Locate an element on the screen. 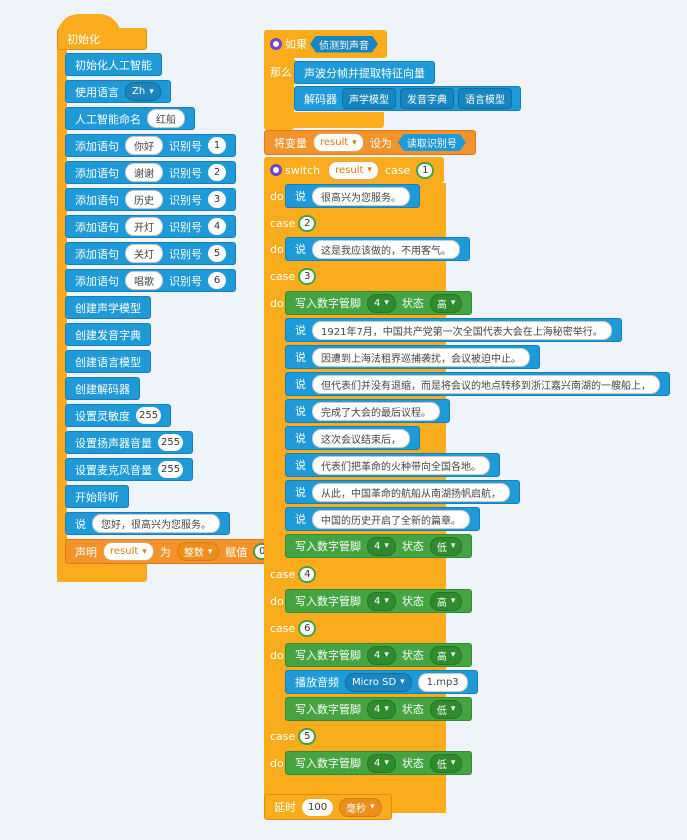  case-value-input: 1 is located at coordinates (425, 170).